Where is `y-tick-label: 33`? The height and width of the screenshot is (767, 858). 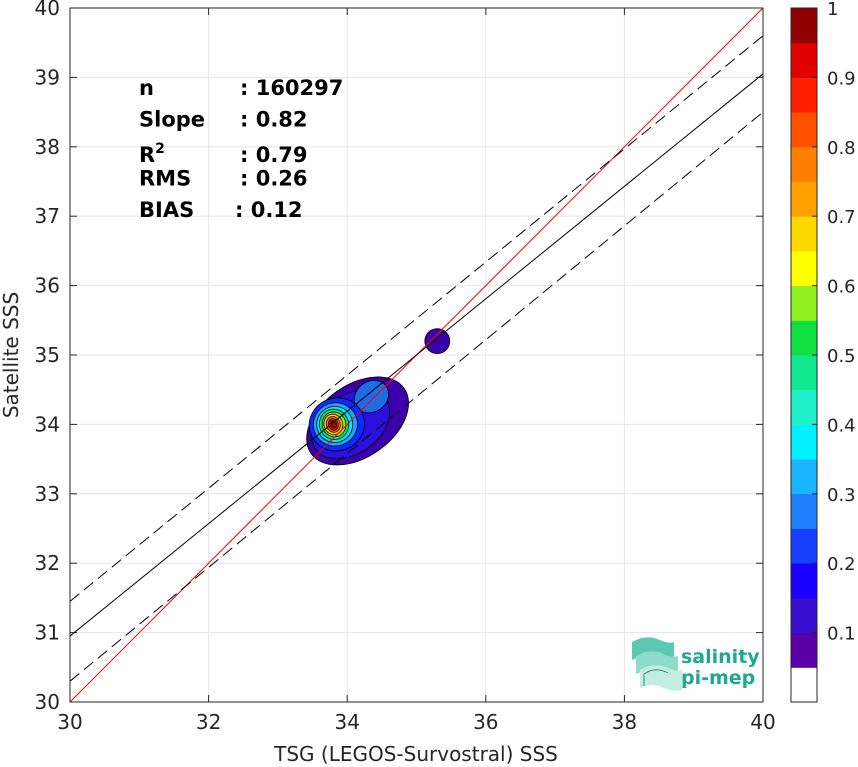
y-tick-label: 33 is located at coordinates (47, 494).